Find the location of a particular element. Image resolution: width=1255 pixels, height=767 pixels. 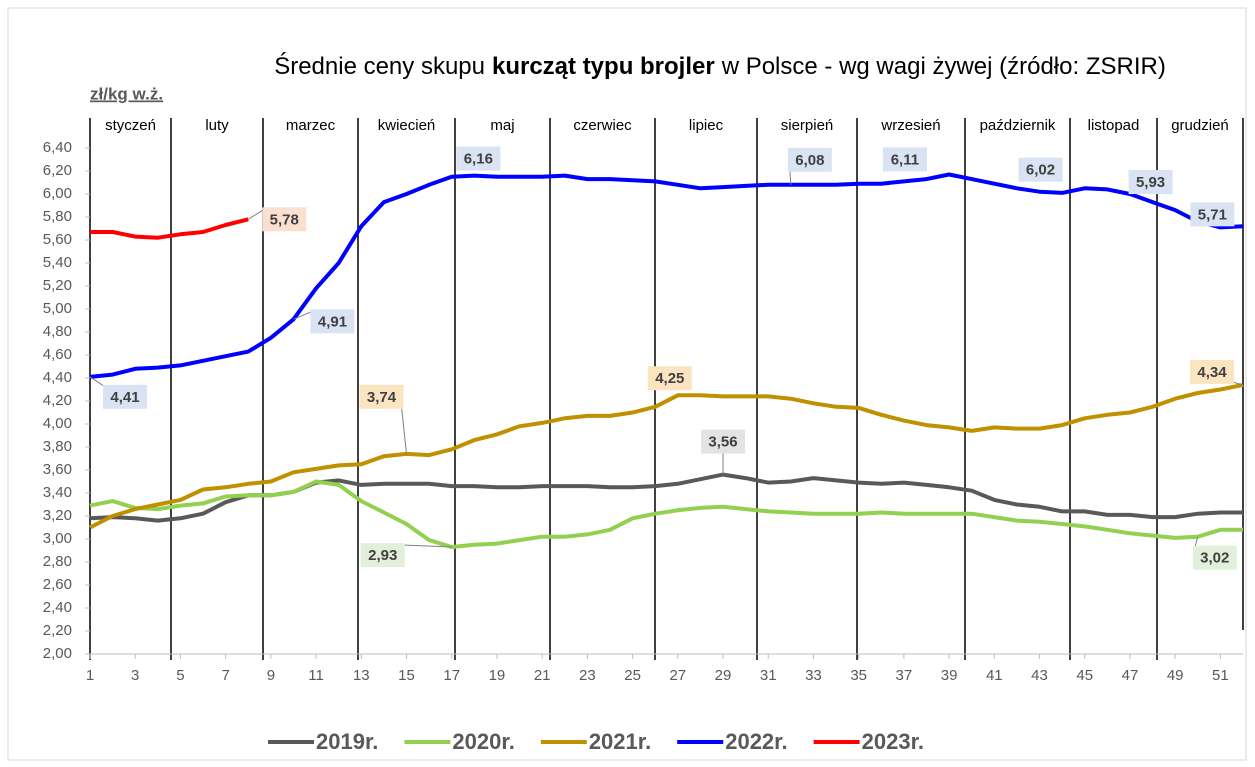

data-label-group: 3,56 is located at coordinates (723, 441).